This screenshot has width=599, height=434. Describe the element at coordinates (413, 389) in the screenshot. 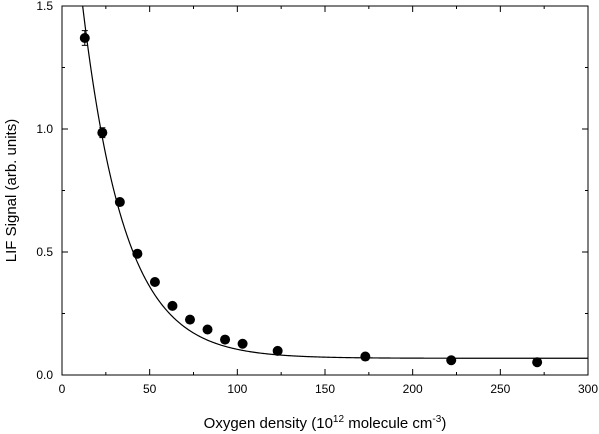

I see `x-tick-label: 200` at that location.